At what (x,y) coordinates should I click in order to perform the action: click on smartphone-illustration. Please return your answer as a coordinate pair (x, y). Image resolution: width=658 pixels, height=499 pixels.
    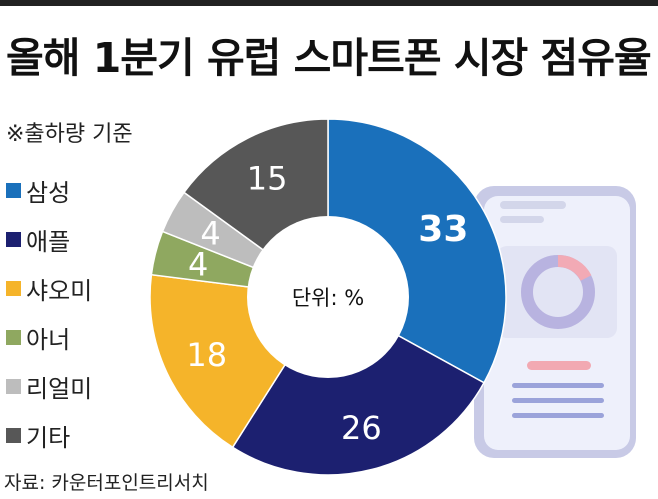
    Looking at the image, I should click on (555, 322).